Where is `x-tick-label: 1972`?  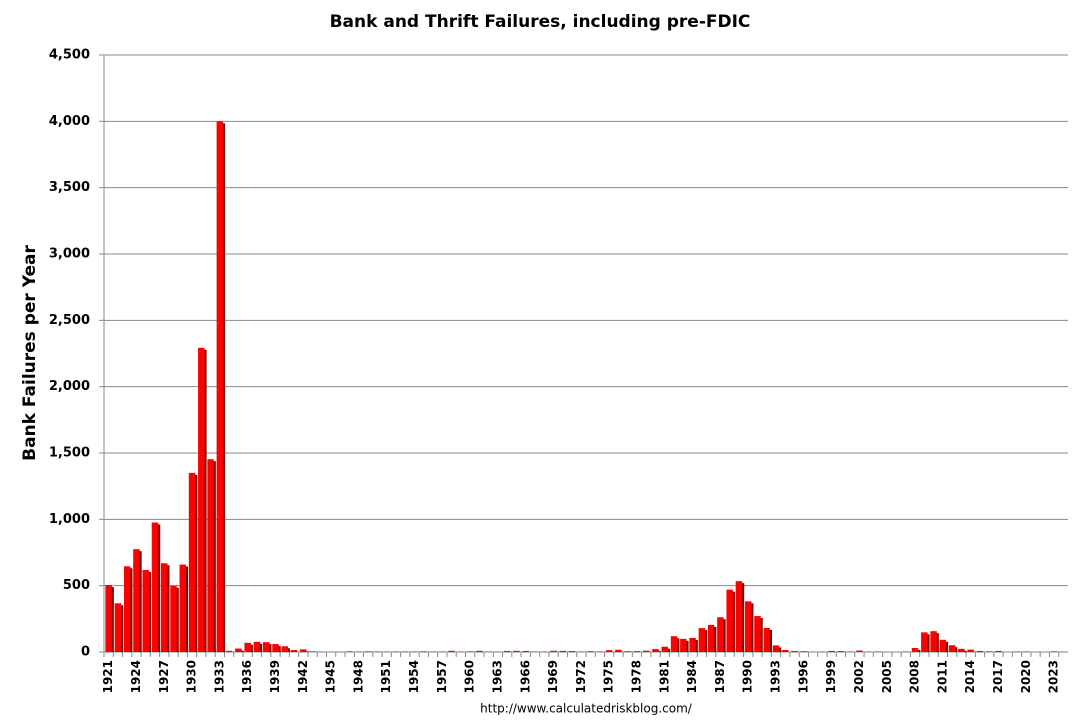 x-tick-label: 1972 is located at coordinates (581, 676).